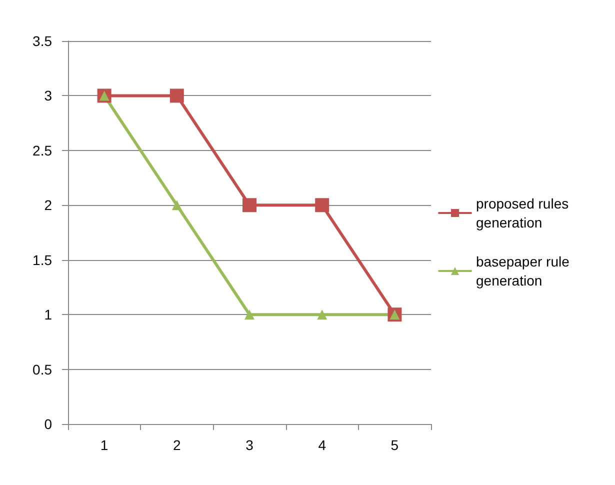 This screenshot has width=615, height=485. I want to click on x-tick-label: 5, so click(394, 445).